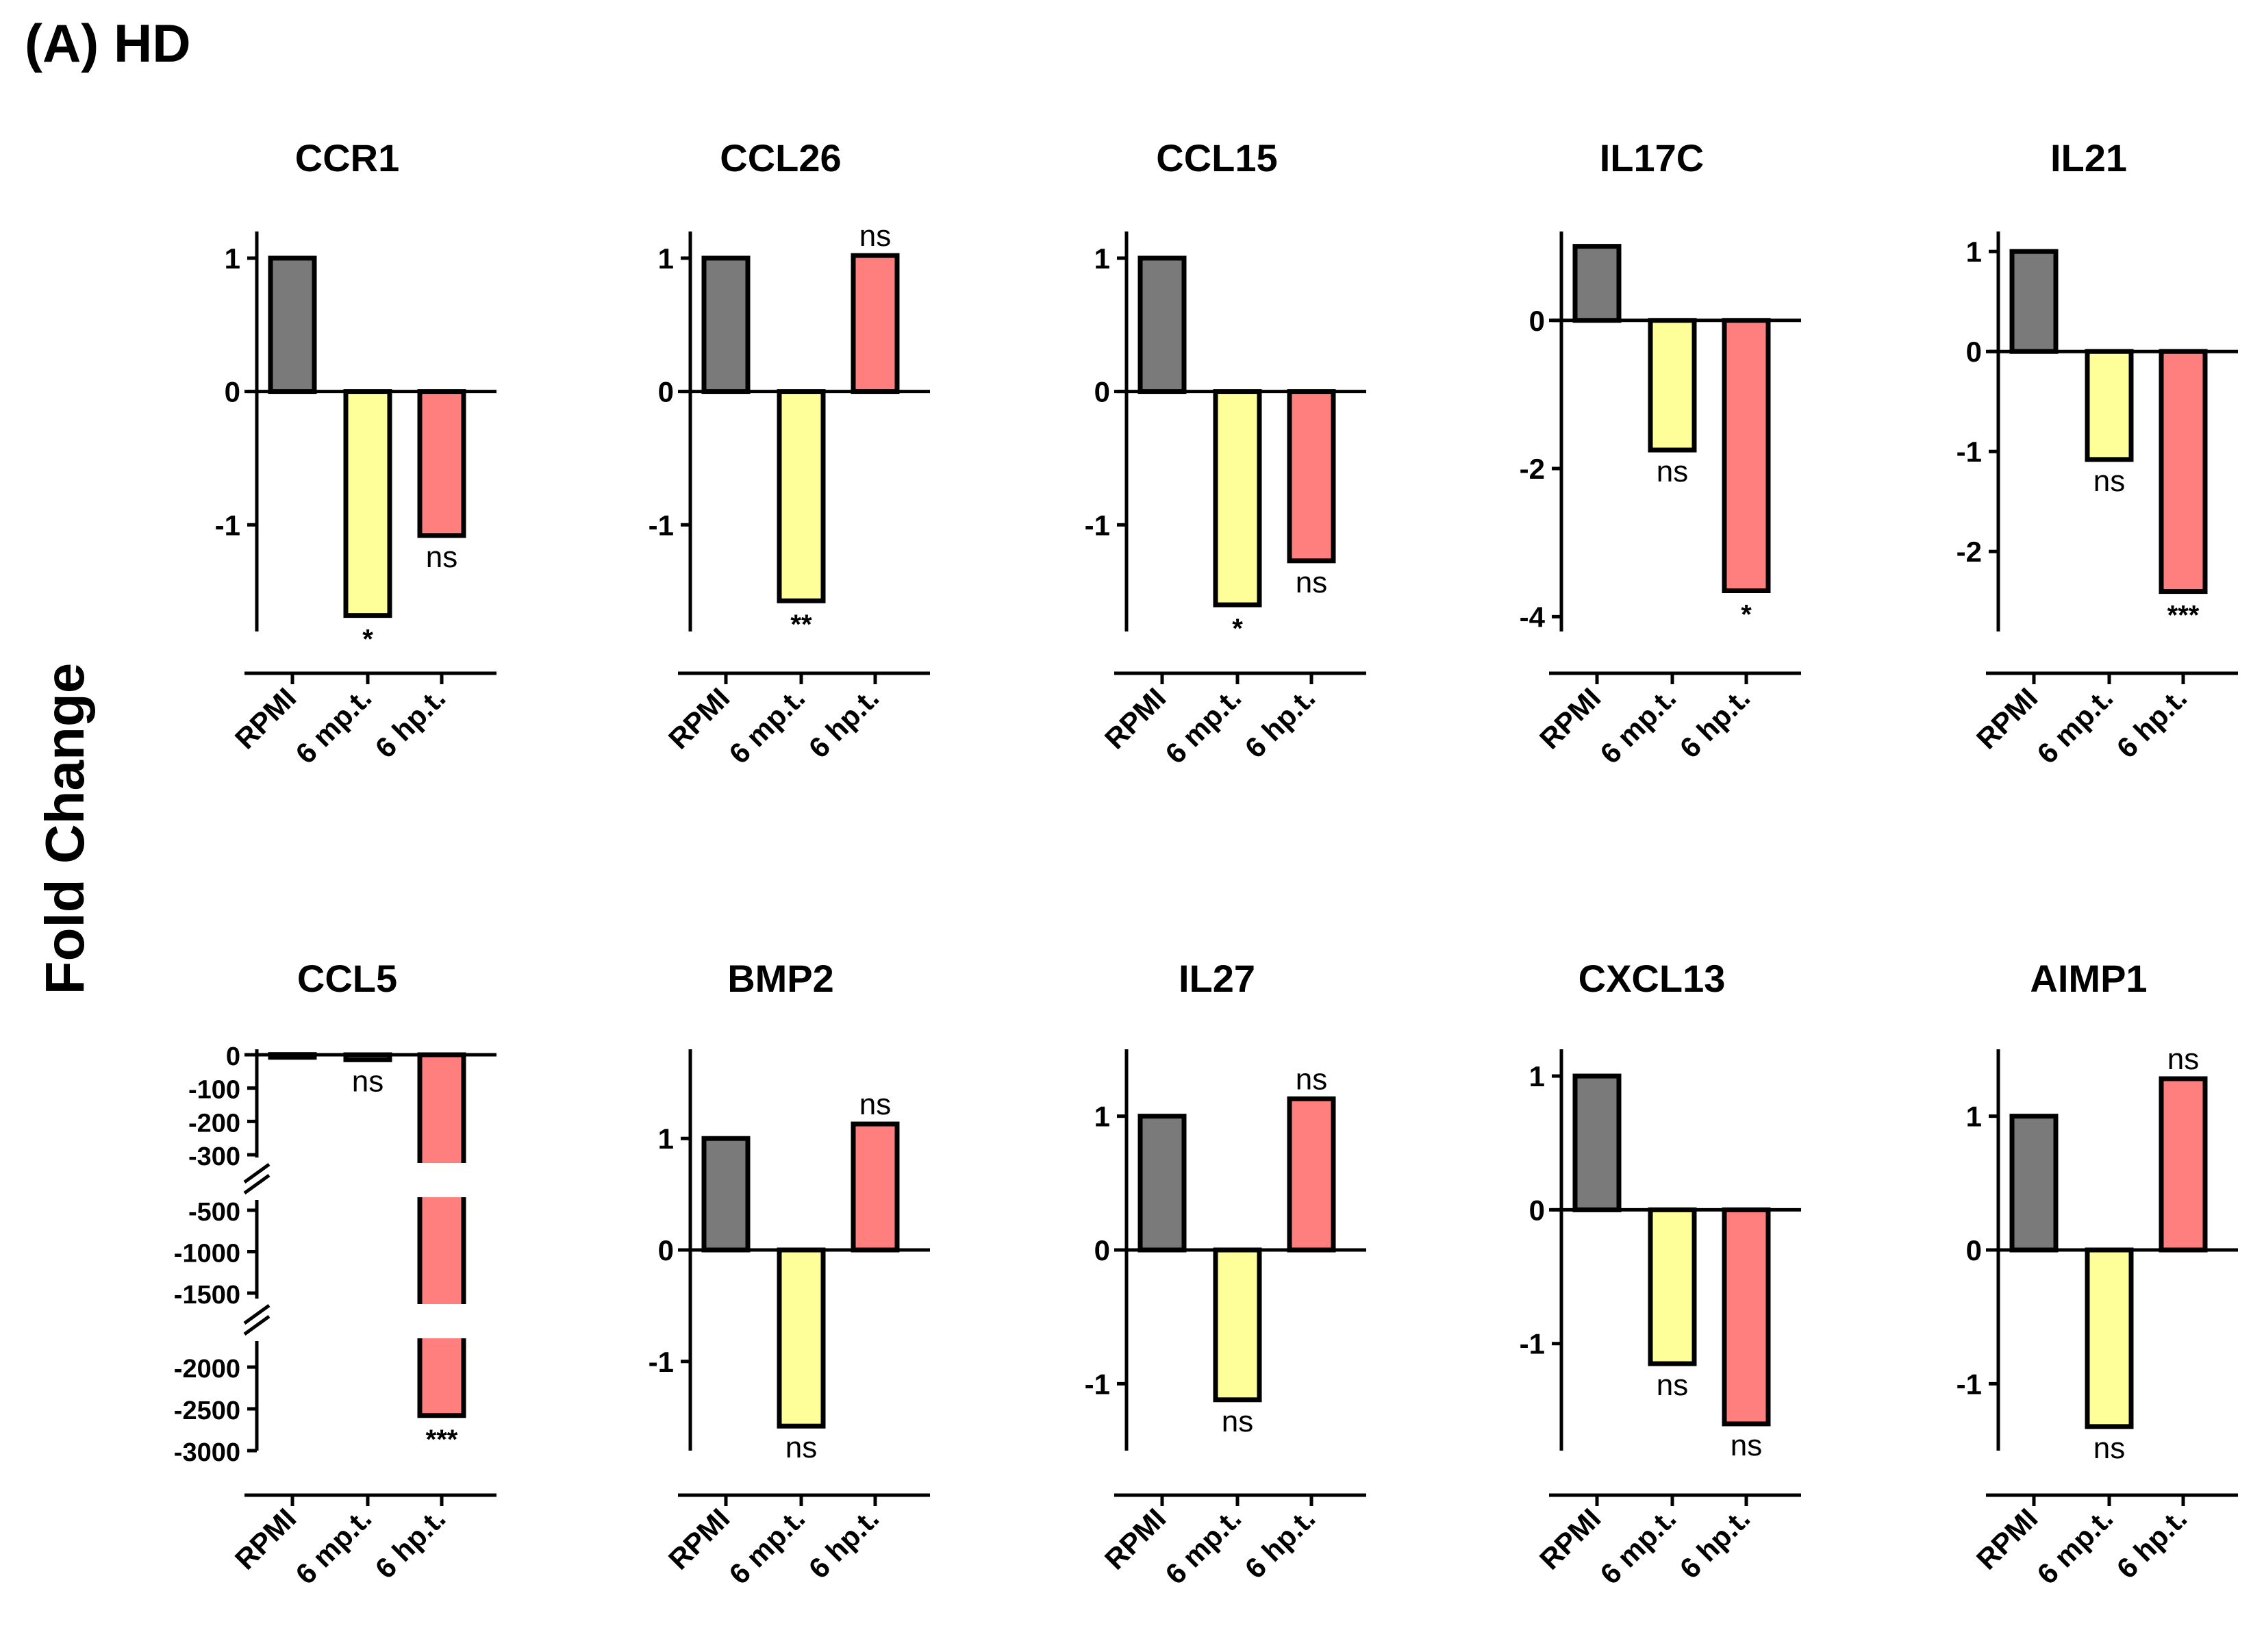  Describe the element at coordinates (1652, 978) in the screenshot. I see `chart-title: CXCL13` at that location.